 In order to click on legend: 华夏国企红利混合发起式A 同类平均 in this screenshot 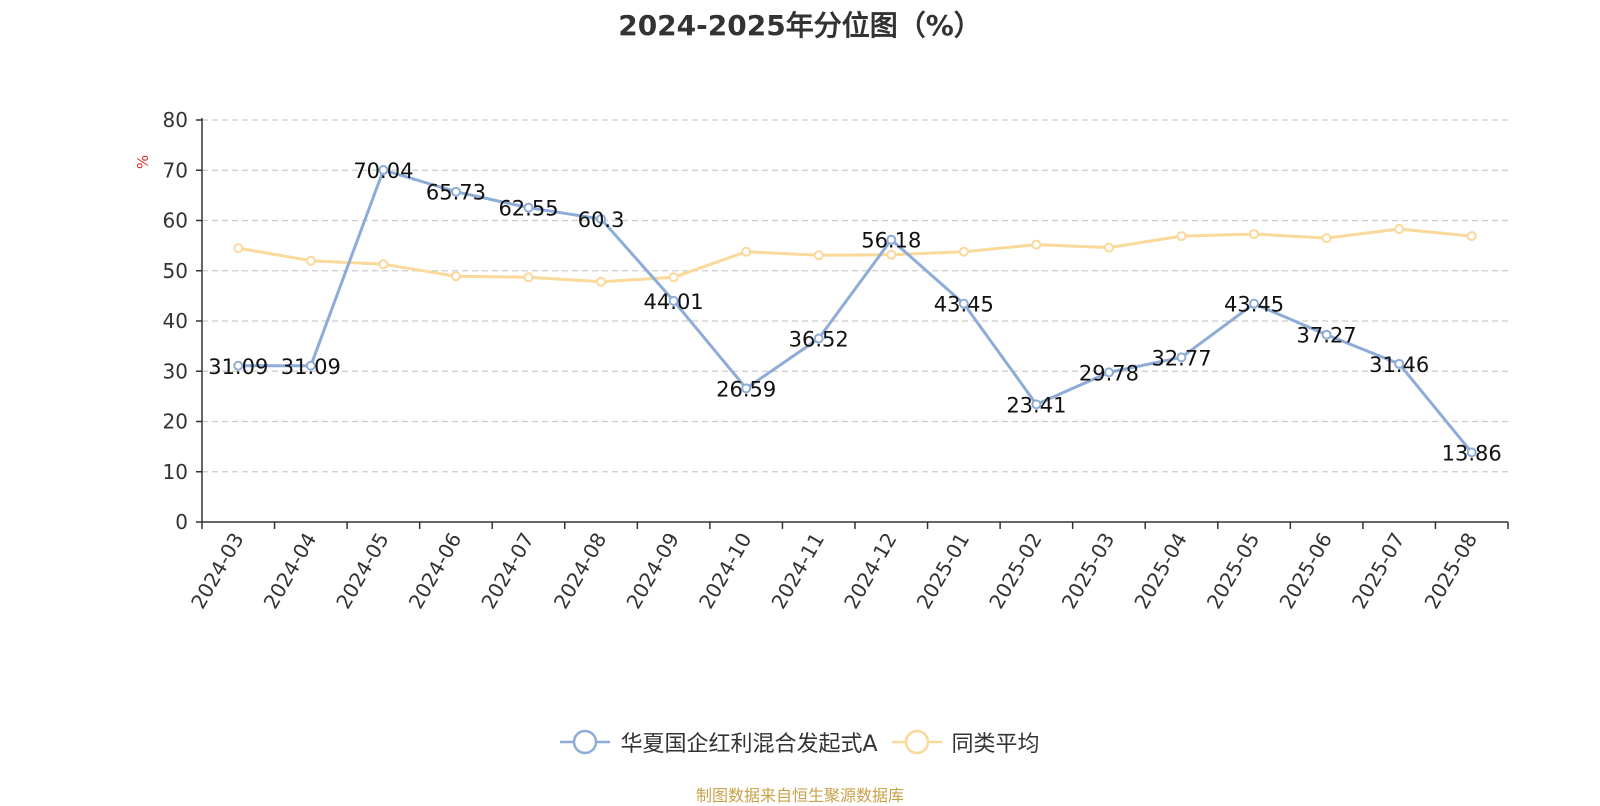, I will do `click(800, 742)`.